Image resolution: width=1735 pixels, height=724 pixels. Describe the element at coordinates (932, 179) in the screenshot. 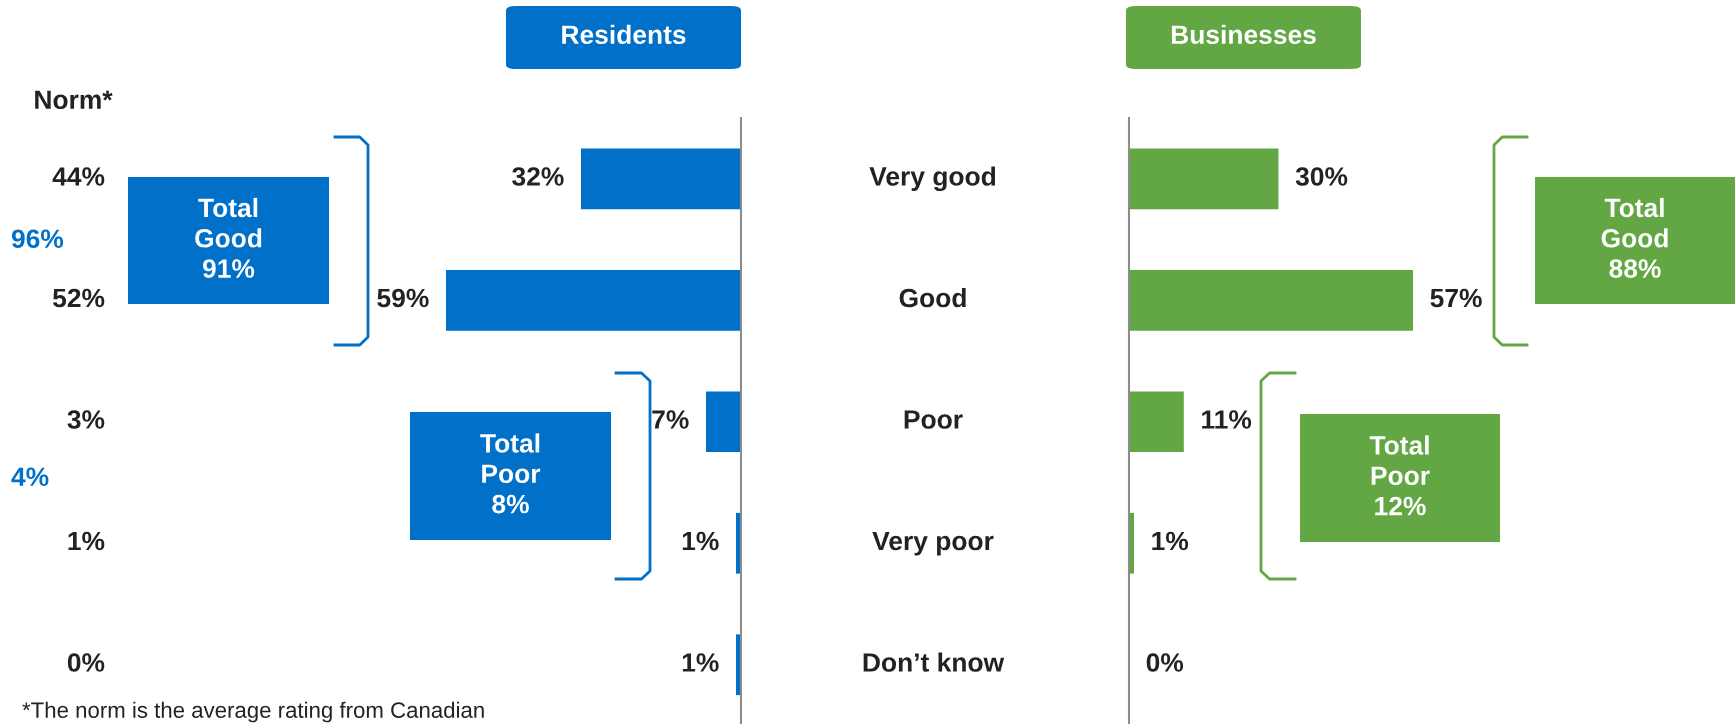

I see `y-tick-label: Very good` at that location.